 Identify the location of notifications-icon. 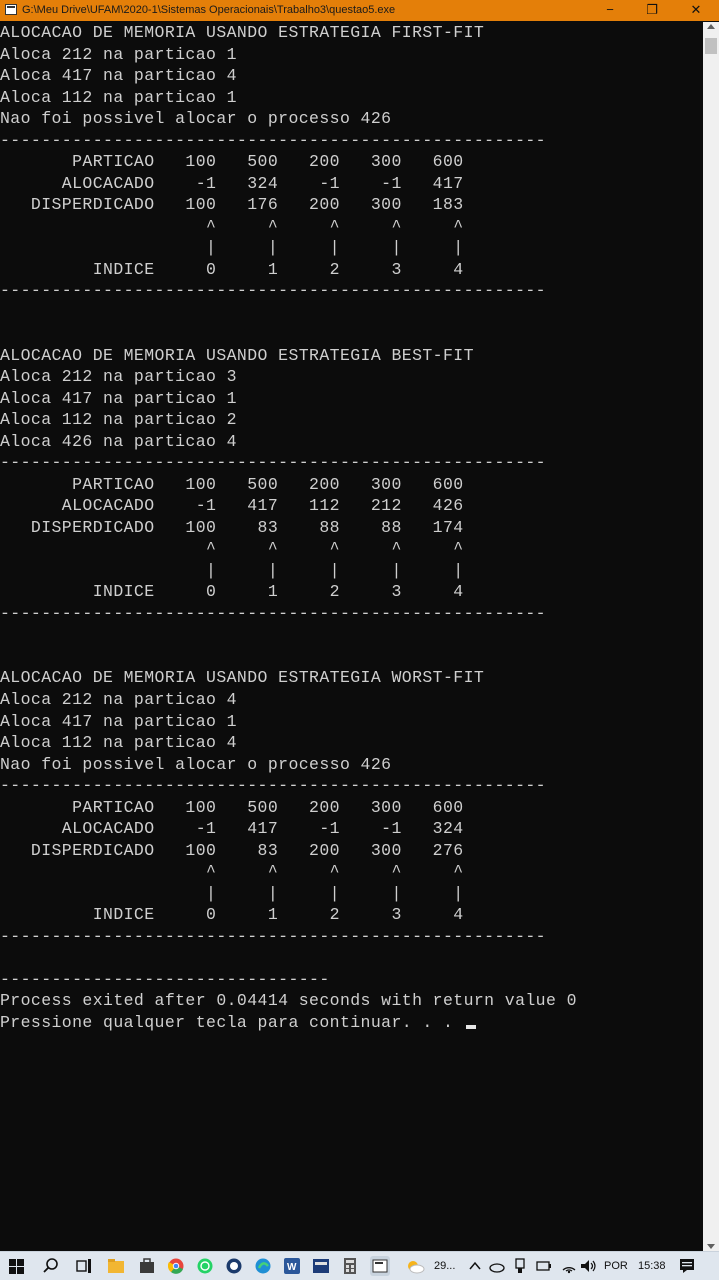
(687, 1266).